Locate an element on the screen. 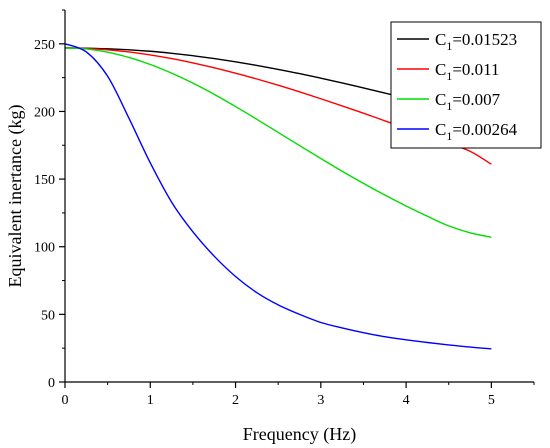  y-tick-label: 50 is located at coordinates (48, 315).